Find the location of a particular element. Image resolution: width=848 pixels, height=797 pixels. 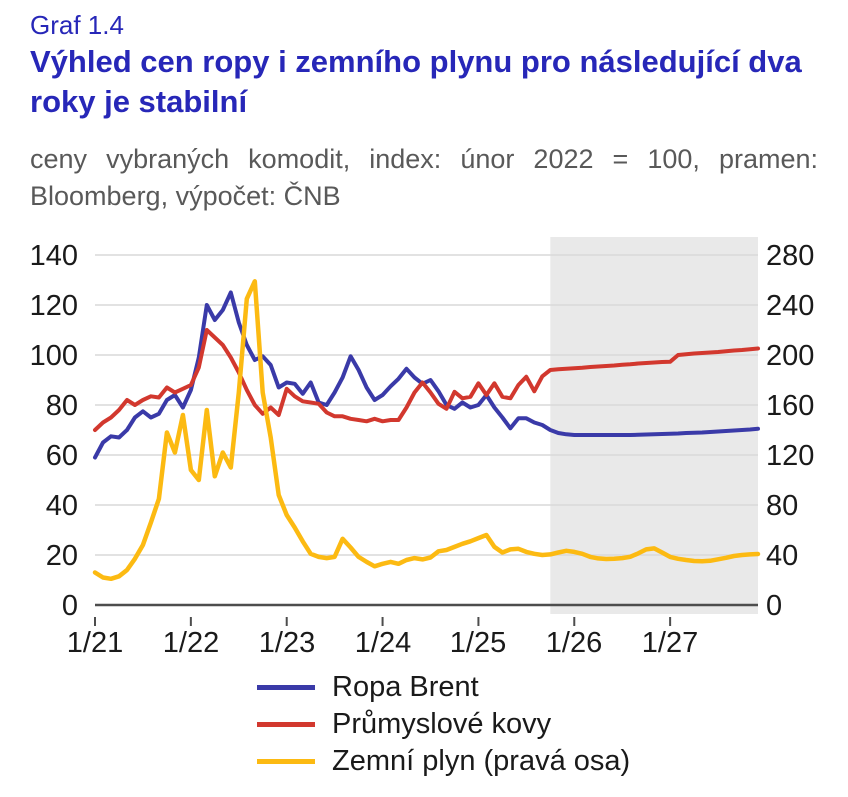

x-tick-label: 1/23 is located at coordinates (287, 643).